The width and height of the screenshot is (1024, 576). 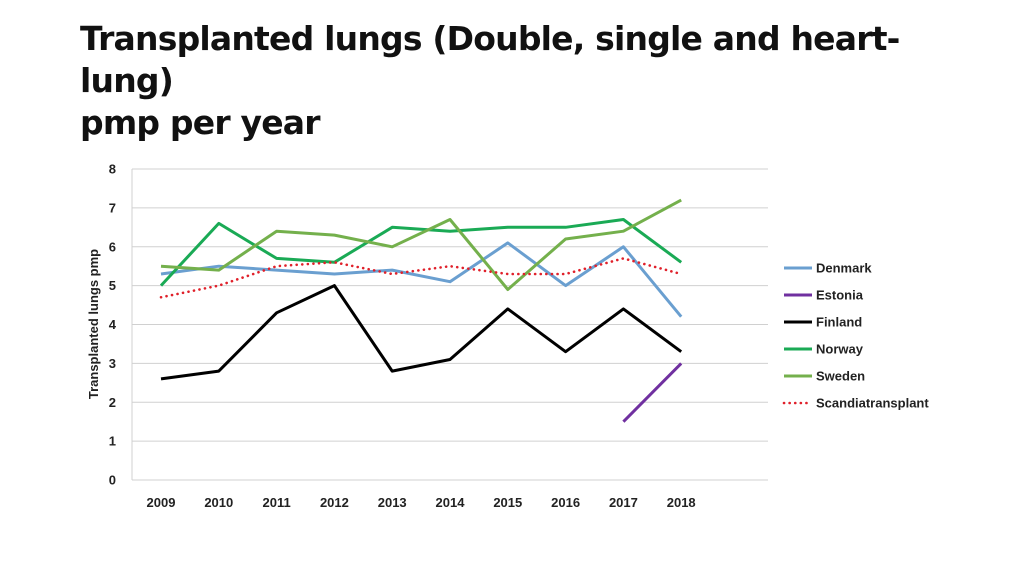 I want to click on y-tick-label: 1, so click(x=112, y=441).